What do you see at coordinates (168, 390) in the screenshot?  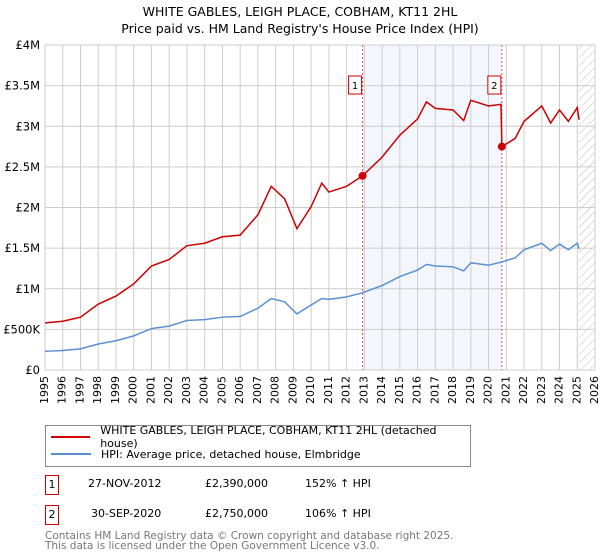 I see `x-tick-label: 2002` at bounding box center [168, 390].